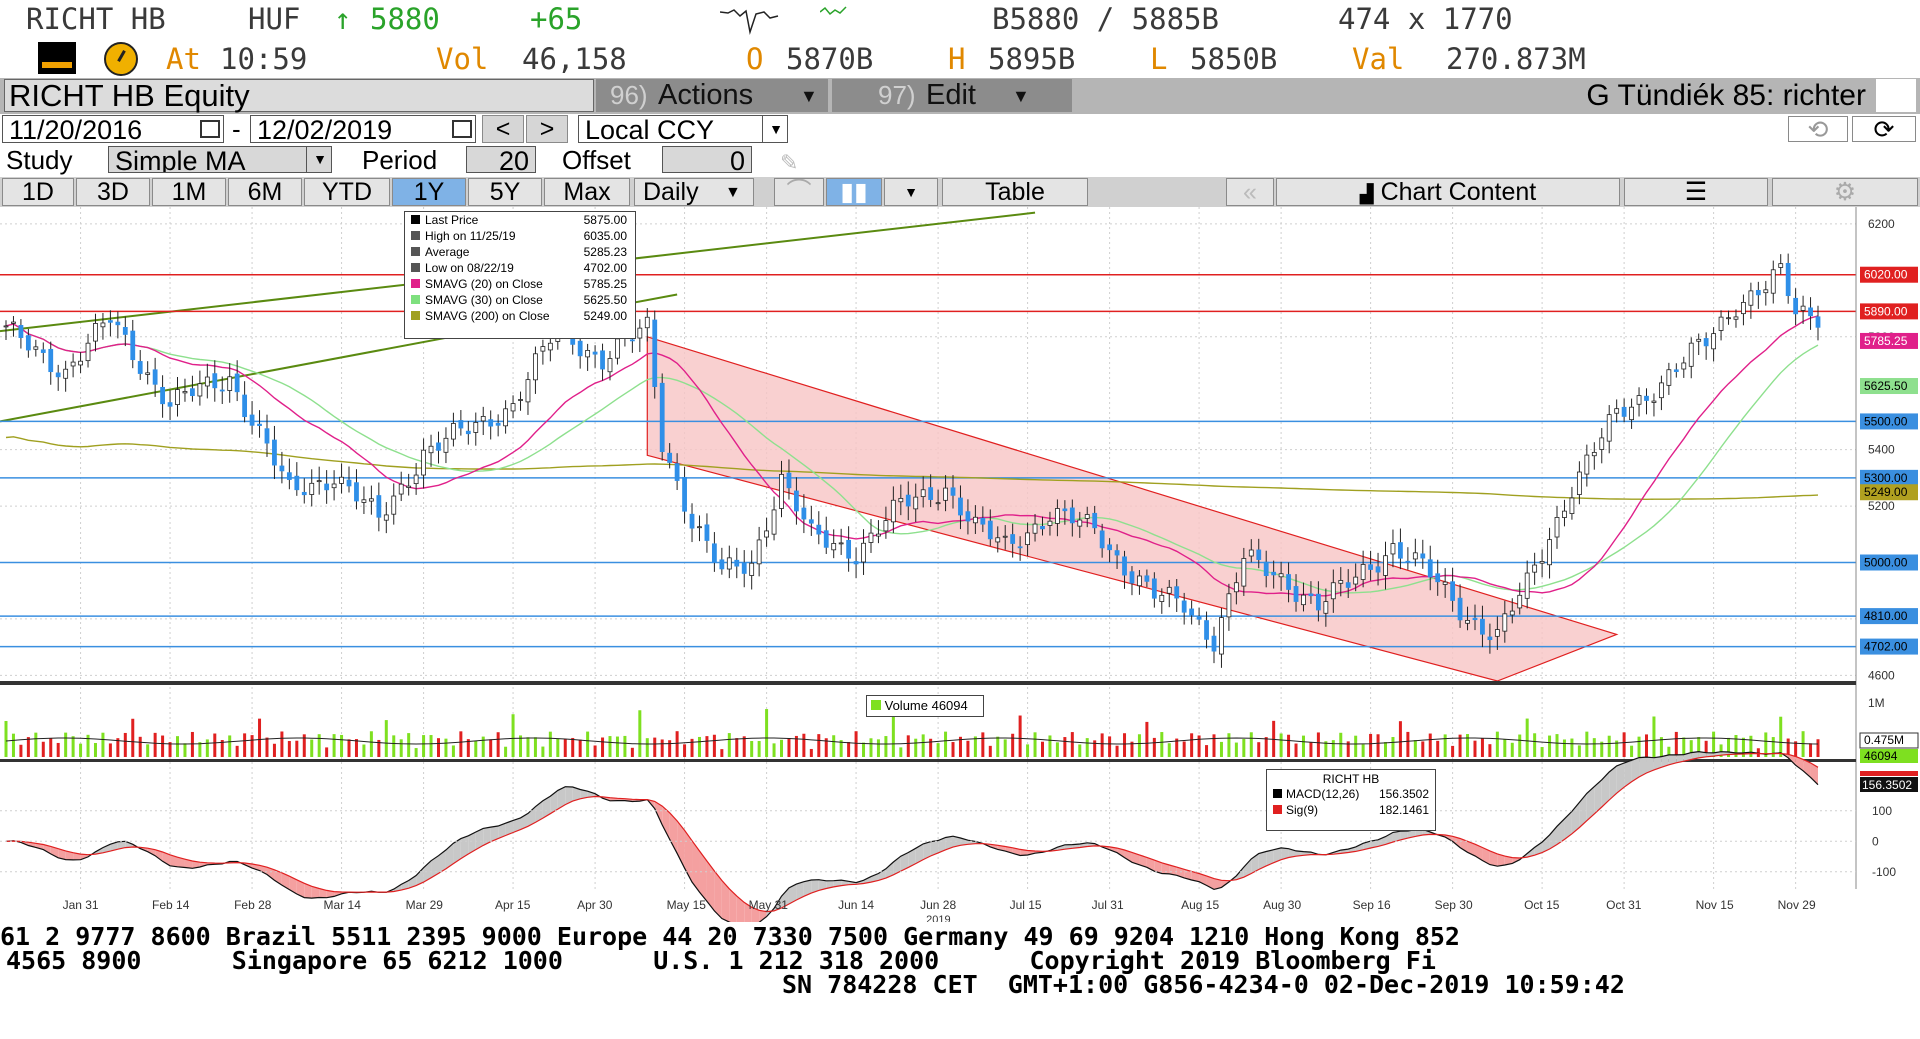  Describe the element at coordinates (789, 162) in the screenshot. I see `pencil-icon: ✎` at that location.